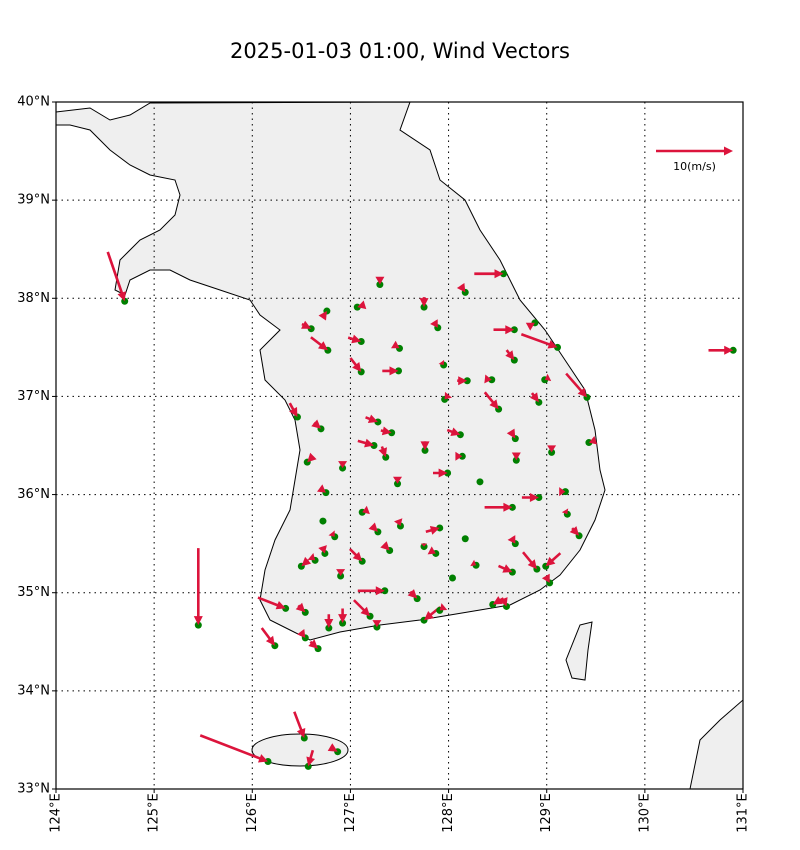 The width and height of the screenshot is (800, 850). I want to click on y-tick-label: 34°N, so click(33, 690).